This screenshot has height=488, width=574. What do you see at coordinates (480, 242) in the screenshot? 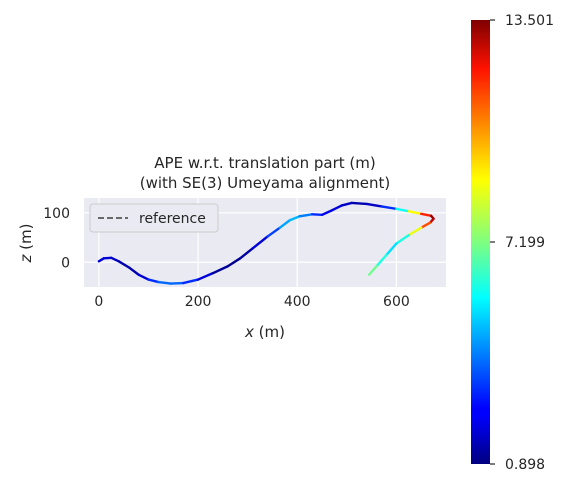
I see `colorbar-gradient` at bounding box center [480, 242].